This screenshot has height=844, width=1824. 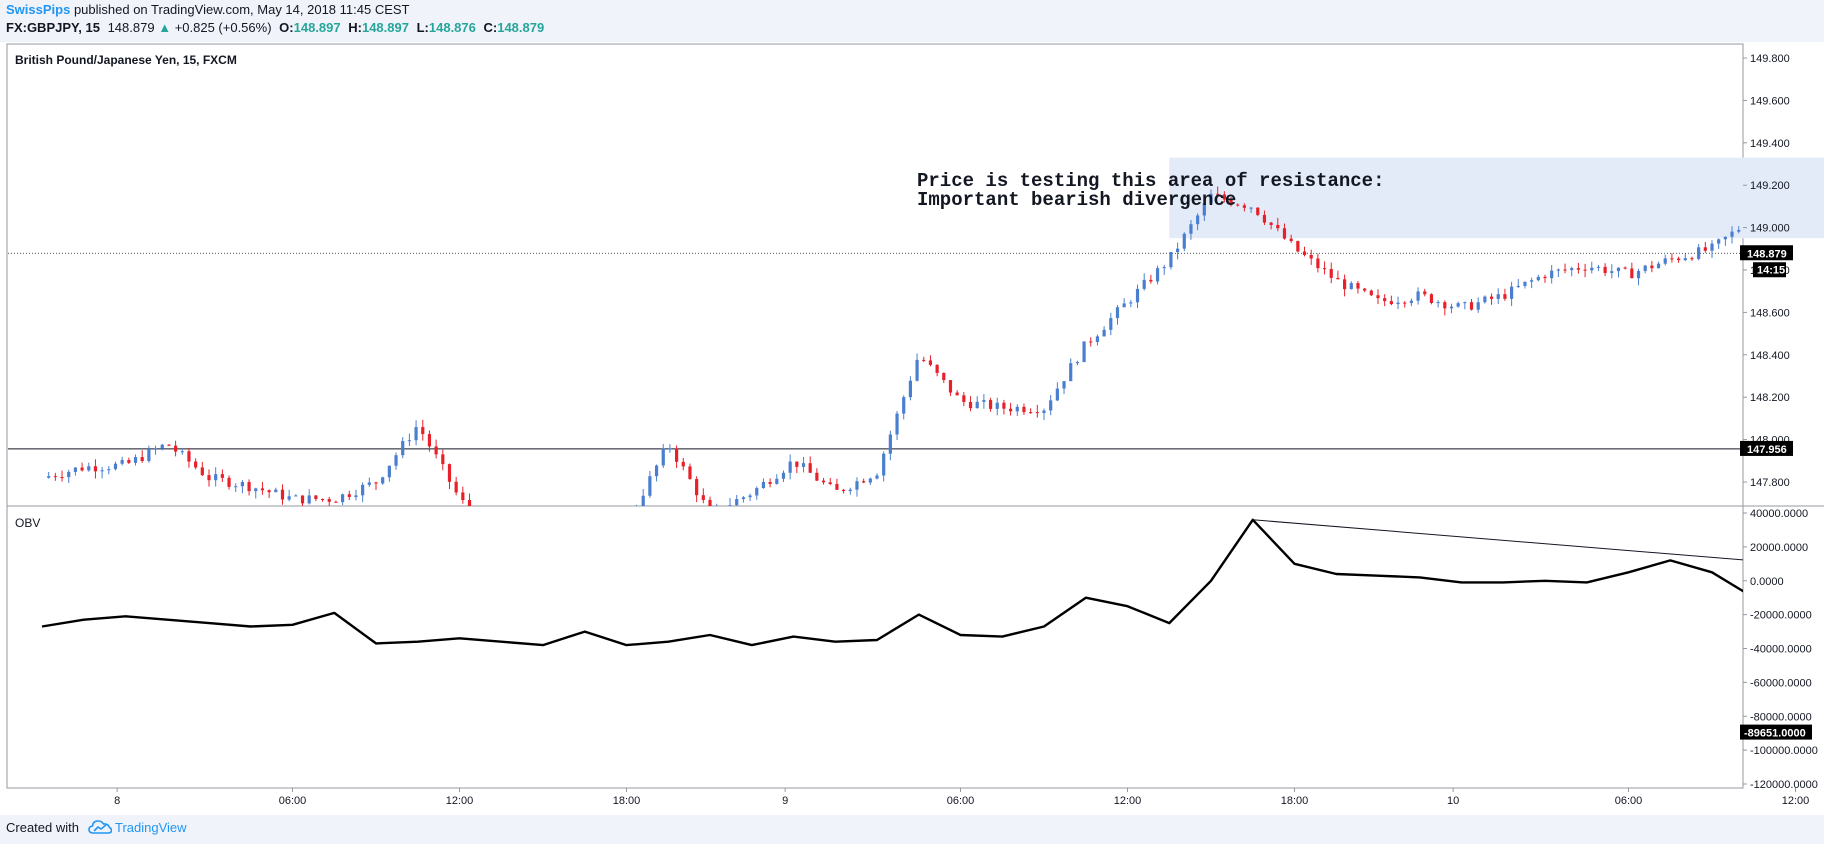 I want to click on resistance-zone, so click(x=1496, y=198).